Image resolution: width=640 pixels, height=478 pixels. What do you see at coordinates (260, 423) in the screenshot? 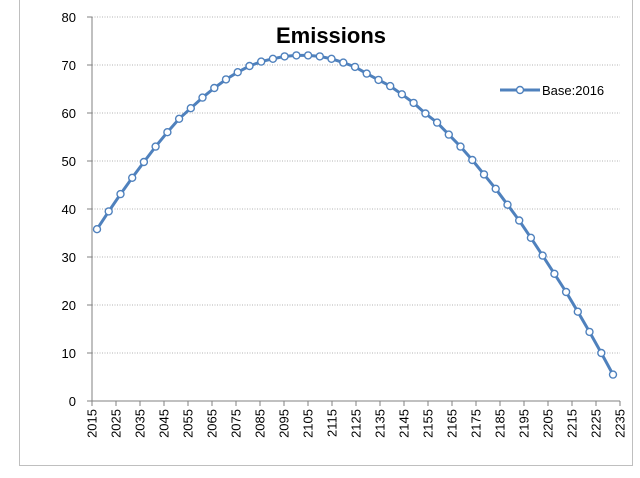
I see `x-tick-label: 2085` at bounding box center [260, 423].